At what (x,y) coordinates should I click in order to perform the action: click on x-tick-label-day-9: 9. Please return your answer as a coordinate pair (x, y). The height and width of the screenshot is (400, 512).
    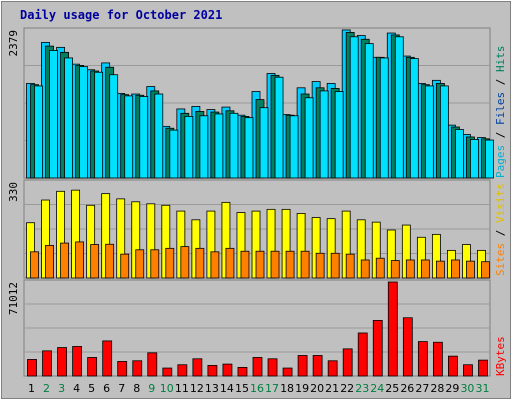
    Looking at the image, I should click on (151, 388).